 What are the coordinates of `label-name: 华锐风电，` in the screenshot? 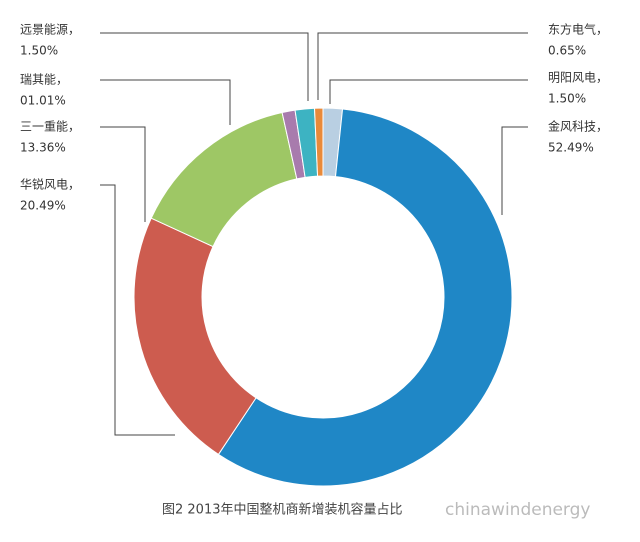 It's located at (50, 185).